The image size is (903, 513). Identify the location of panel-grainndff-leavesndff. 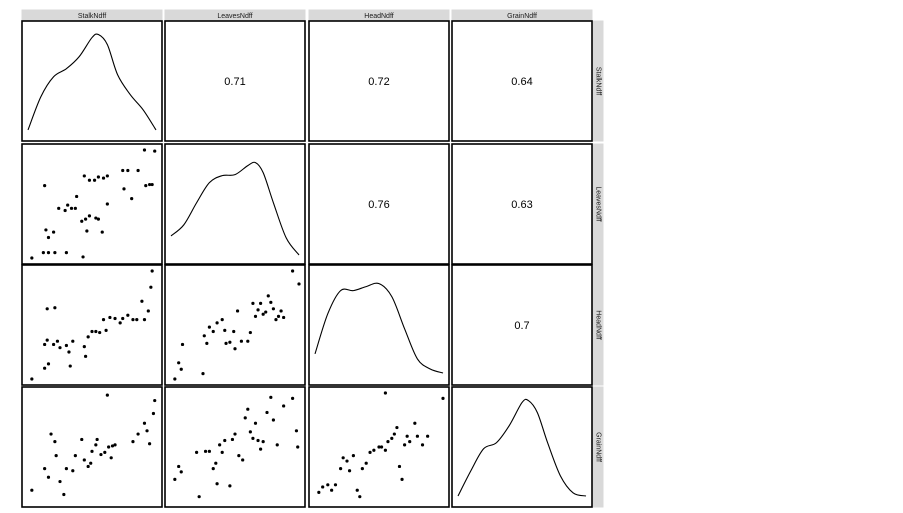
(235, 447).